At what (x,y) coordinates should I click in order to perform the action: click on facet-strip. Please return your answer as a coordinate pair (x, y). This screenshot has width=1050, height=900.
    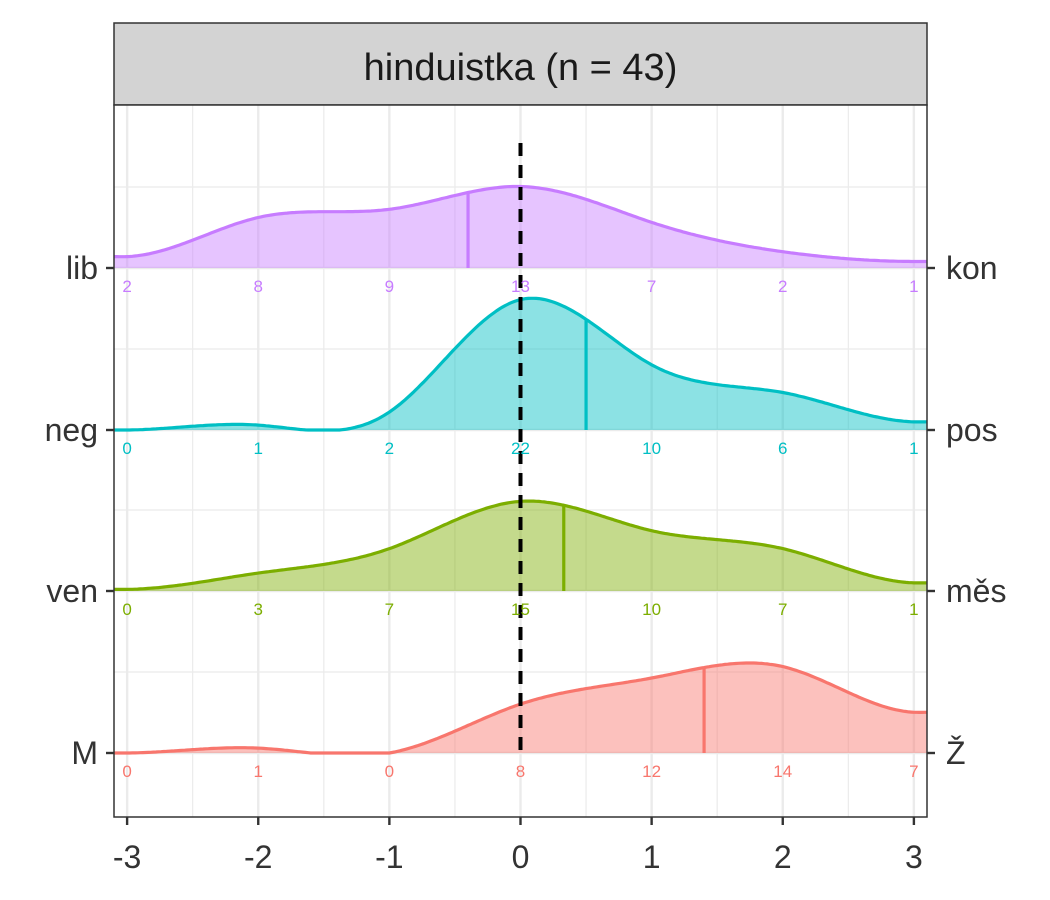
    Looking at the image, I should click on (520, 64).